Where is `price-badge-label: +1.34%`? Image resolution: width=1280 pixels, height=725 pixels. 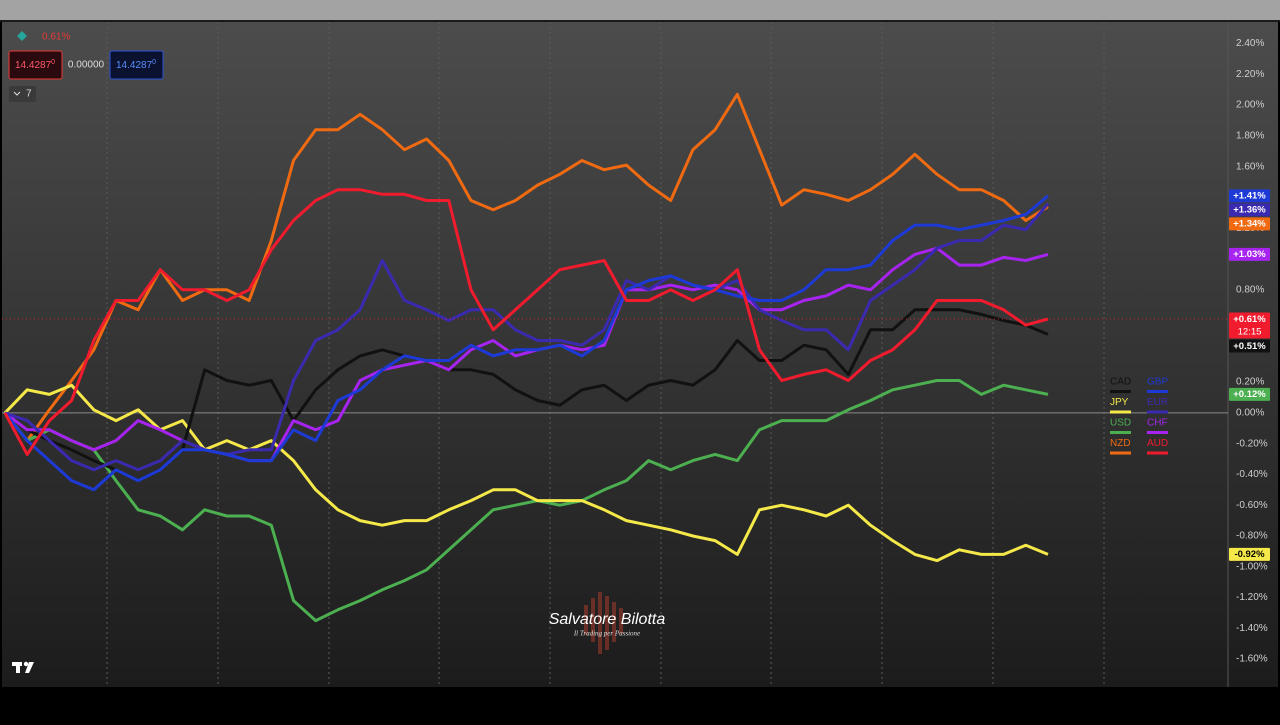
price-badge-label: +1.34% is located at coordinates (1249, 224).